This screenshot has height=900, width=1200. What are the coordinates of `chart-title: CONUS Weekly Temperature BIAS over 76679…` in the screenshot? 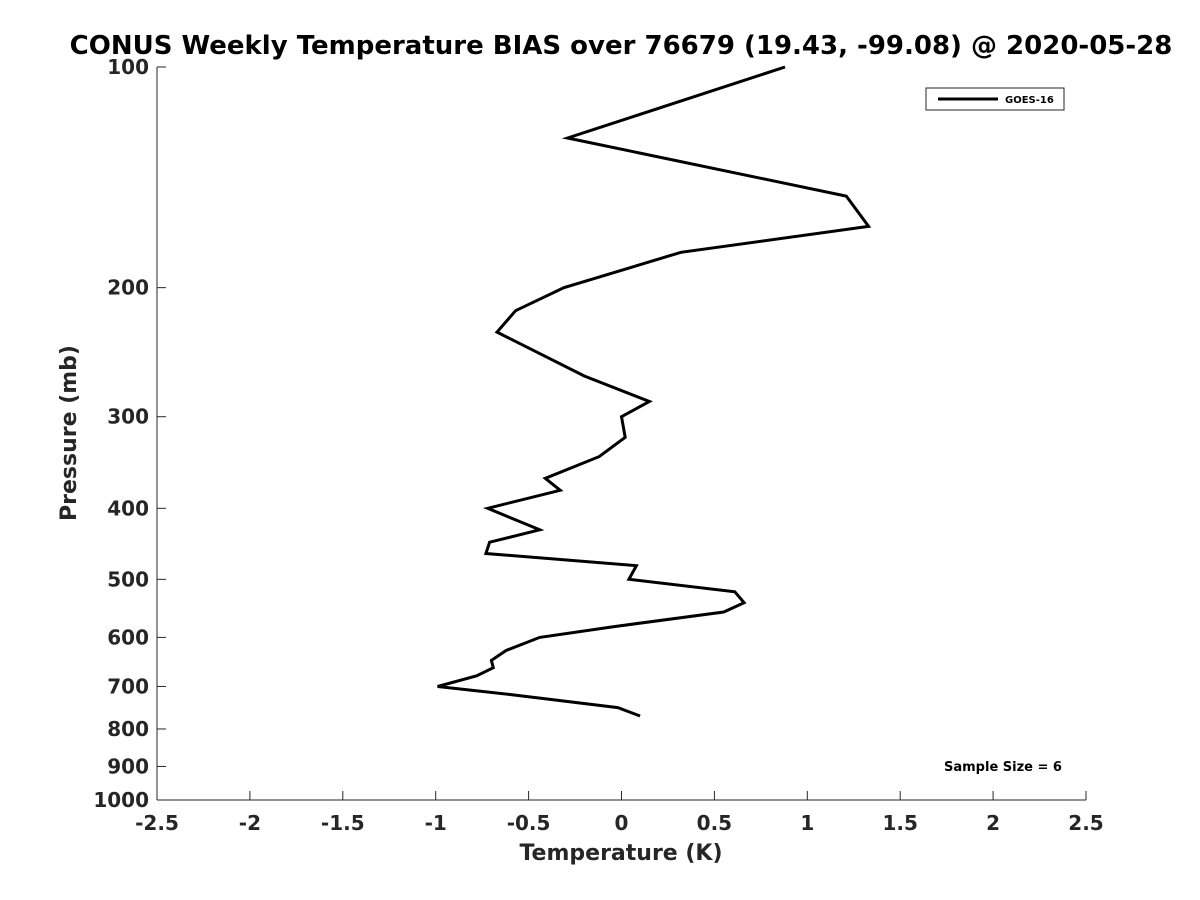 It's located at (621, 46).